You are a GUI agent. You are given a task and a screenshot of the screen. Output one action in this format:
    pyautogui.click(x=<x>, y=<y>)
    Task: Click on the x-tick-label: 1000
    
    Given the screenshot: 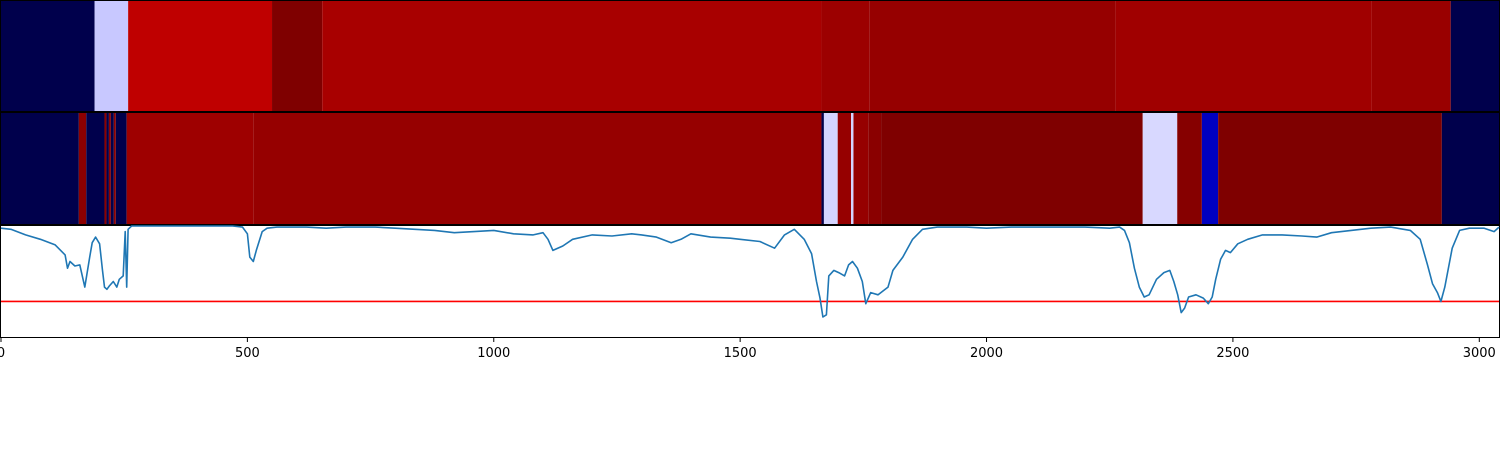 What is the action you would take?
    pyautogui.click(x=493, y=353)
    